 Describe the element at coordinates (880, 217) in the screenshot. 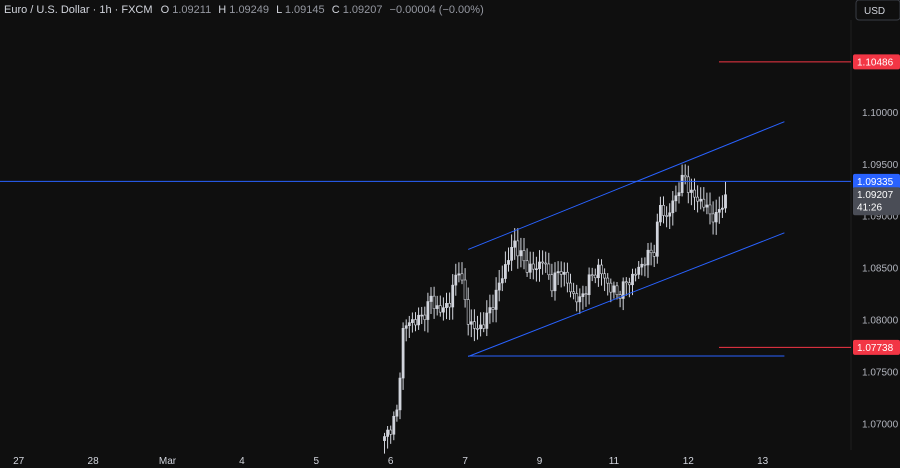

I see `price-tick-label: 1.09000` at that location.